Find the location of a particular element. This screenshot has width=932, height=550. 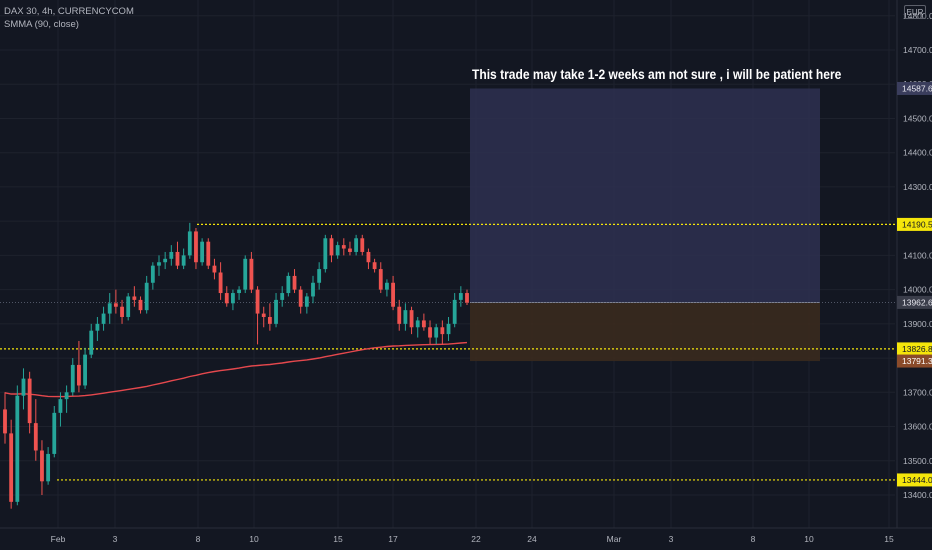

currency-label: EUR is located at coordinates (915, 12).